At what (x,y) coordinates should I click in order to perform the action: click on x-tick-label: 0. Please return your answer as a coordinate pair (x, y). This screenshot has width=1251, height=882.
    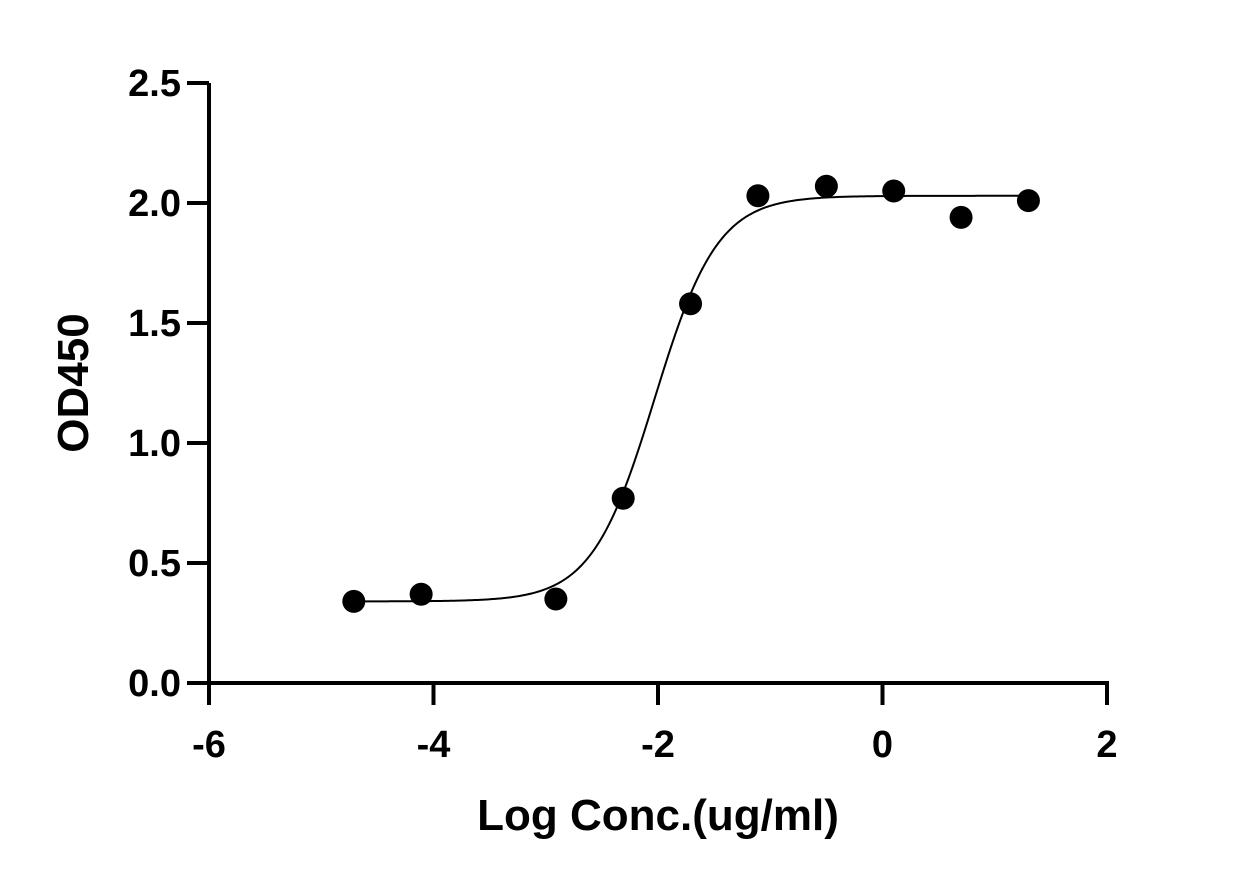
    Looking at the image, I should click on (882, 745).